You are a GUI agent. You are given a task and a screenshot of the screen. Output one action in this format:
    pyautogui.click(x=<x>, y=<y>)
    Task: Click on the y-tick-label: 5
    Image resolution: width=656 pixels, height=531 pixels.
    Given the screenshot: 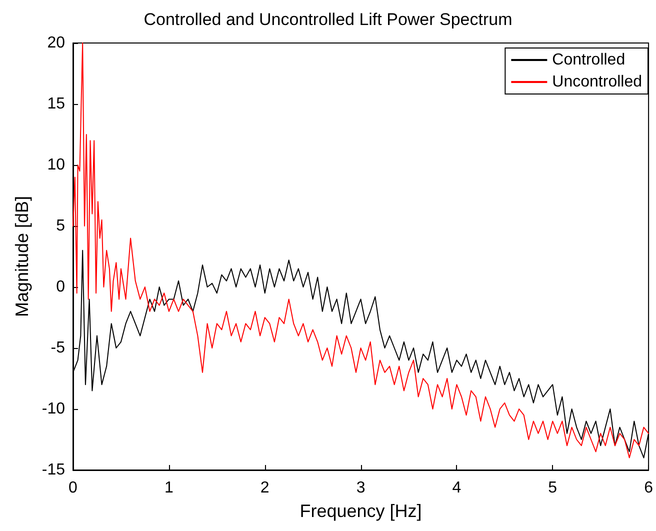 What is the action you would take?
    pyautogui.click(x=61, y=226)
    